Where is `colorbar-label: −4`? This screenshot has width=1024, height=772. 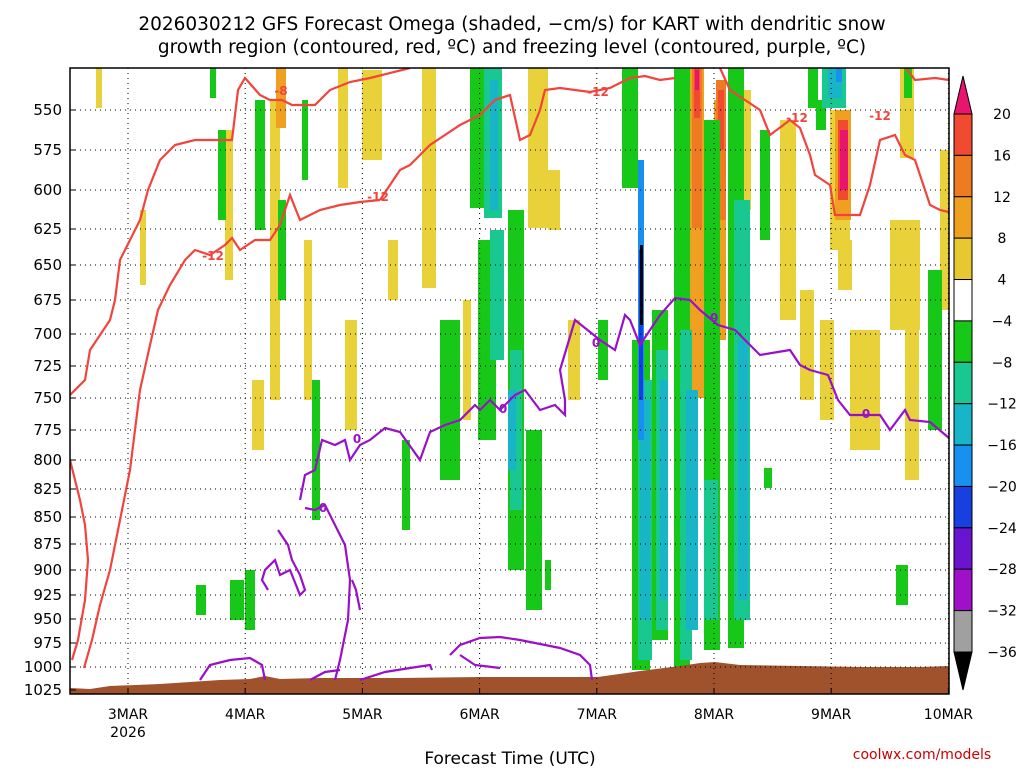
colorbar-label: −4 is located at coordinates (1002, 322).